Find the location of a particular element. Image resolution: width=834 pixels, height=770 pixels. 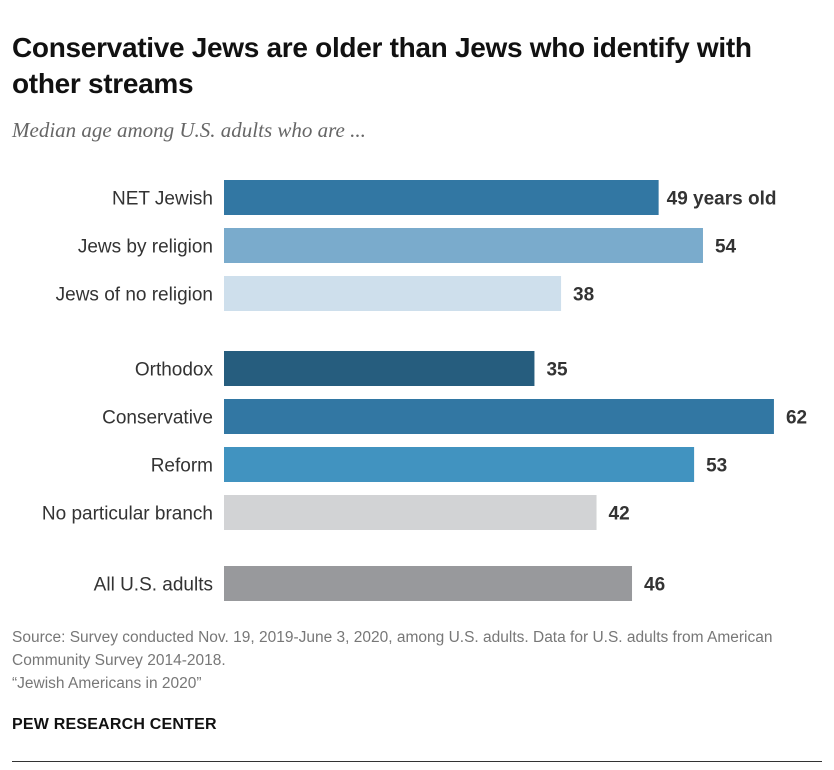

bar-orthodox is located at coordinates (379, 368).